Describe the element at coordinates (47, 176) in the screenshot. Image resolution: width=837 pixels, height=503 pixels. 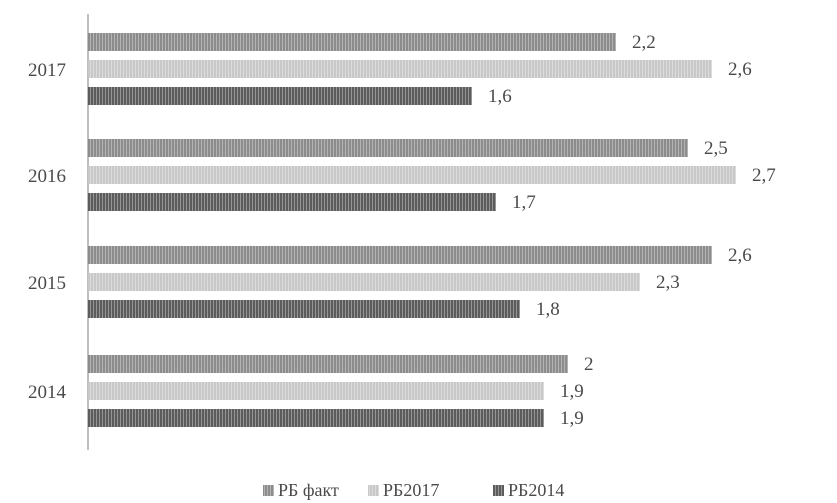
I see `category-label-2016: 2016` at that location.